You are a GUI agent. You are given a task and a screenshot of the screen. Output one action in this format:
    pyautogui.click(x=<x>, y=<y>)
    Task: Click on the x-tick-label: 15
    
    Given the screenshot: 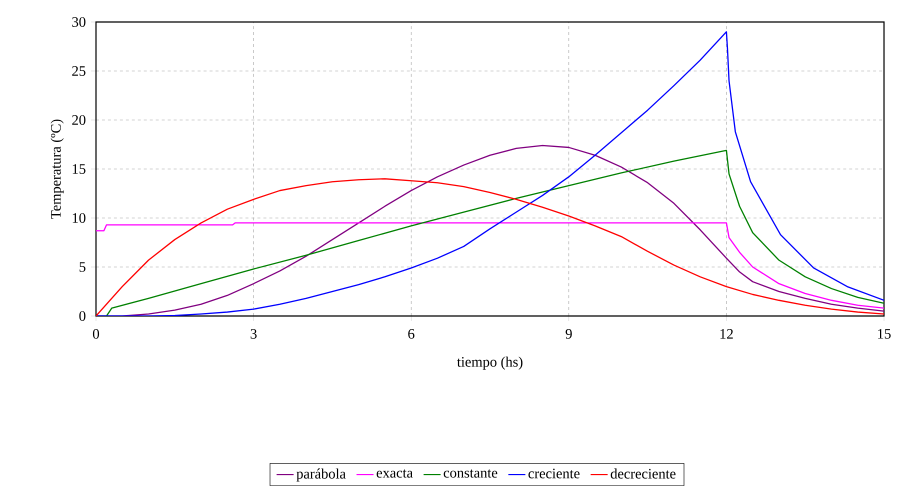 What is the action you would take?
    pyautogui.click(x=884, y=334)
    